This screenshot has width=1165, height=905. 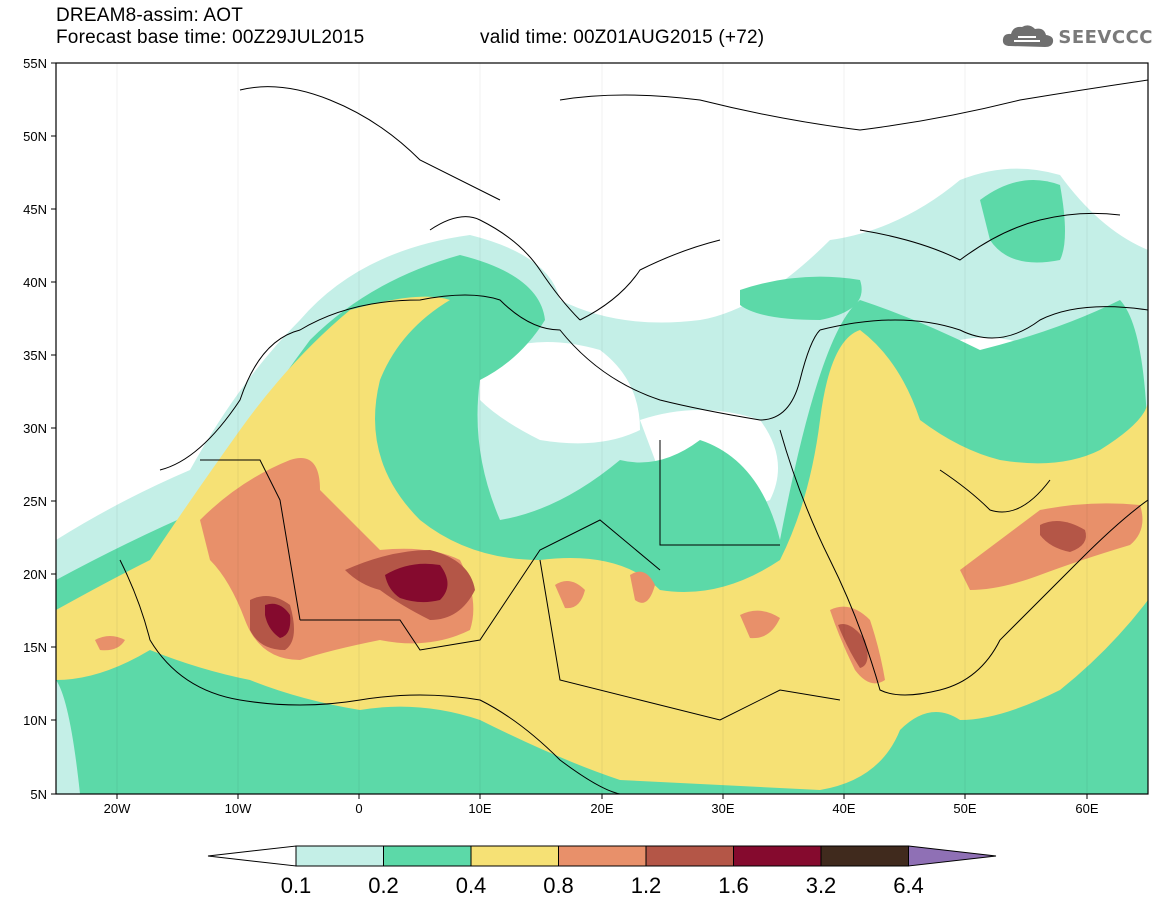 What do you see at coordinates (646, 885) in the screenshot?
I see `colorbar-label: 1.2` at bounding box center [646, 885].